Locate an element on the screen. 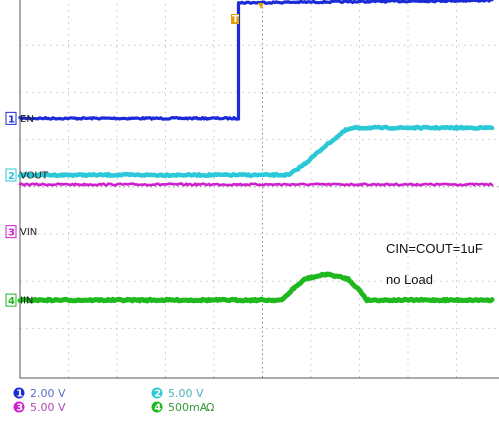 The image size is (499, 428). legend-channel-1: 1 2.00 V is located at coordinates (39, 393).